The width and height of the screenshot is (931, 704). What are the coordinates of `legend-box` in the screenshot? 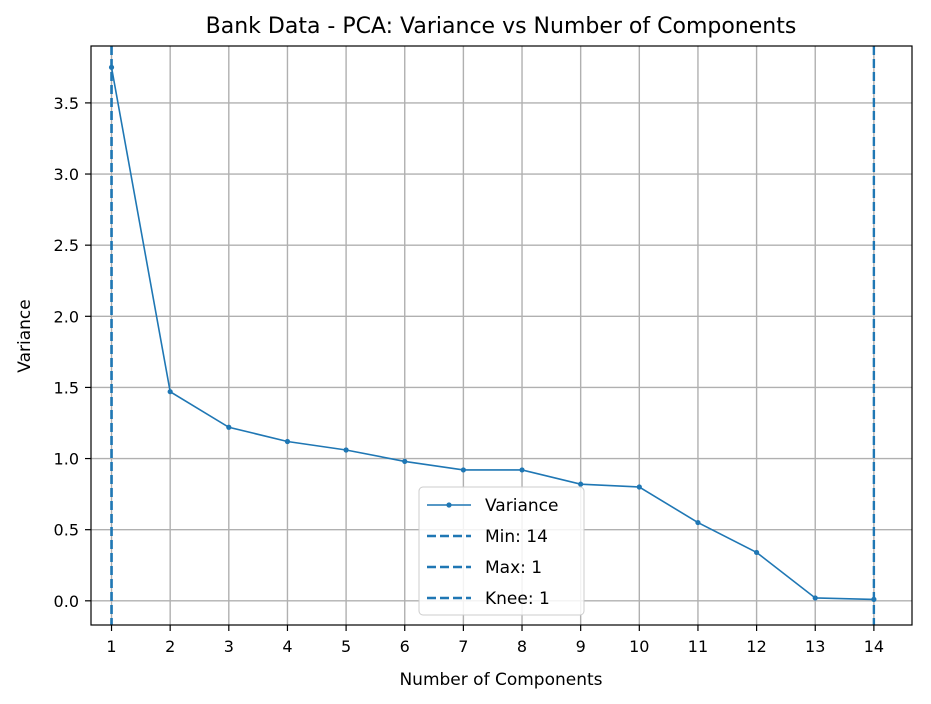 It's located at (501, 551).